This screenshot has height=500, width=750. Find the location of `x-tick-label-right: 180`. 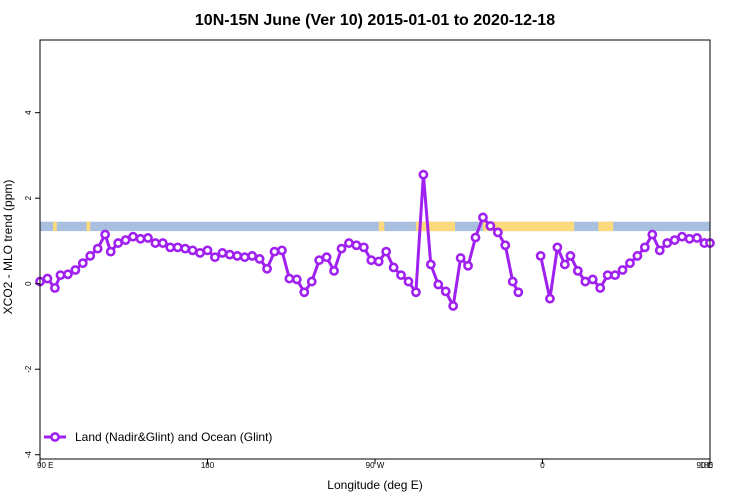

x-tick-label-right: 180 is located at coordinates (707, 465).